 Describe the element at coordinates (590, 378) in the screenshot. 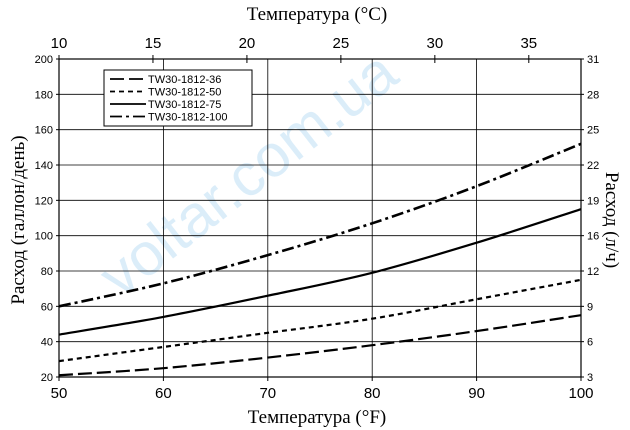

I see `right-tick-label: 3` at that location.